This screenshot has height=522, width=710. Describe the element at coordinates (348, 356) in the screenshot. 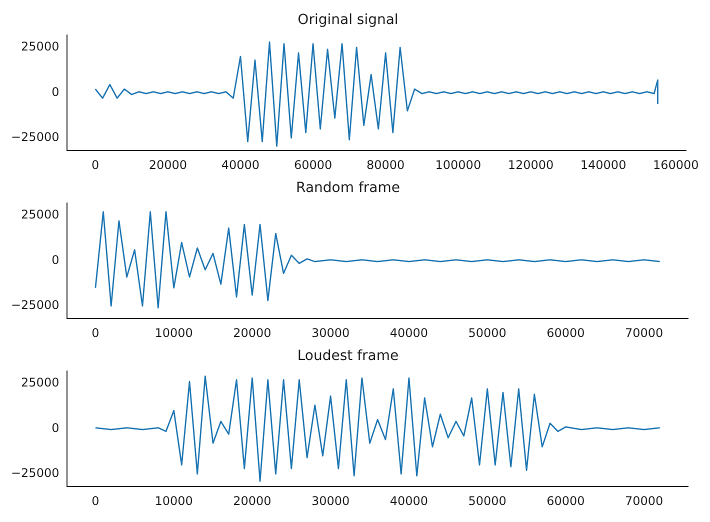

I see `chart-title: Loudest frame` at that location.